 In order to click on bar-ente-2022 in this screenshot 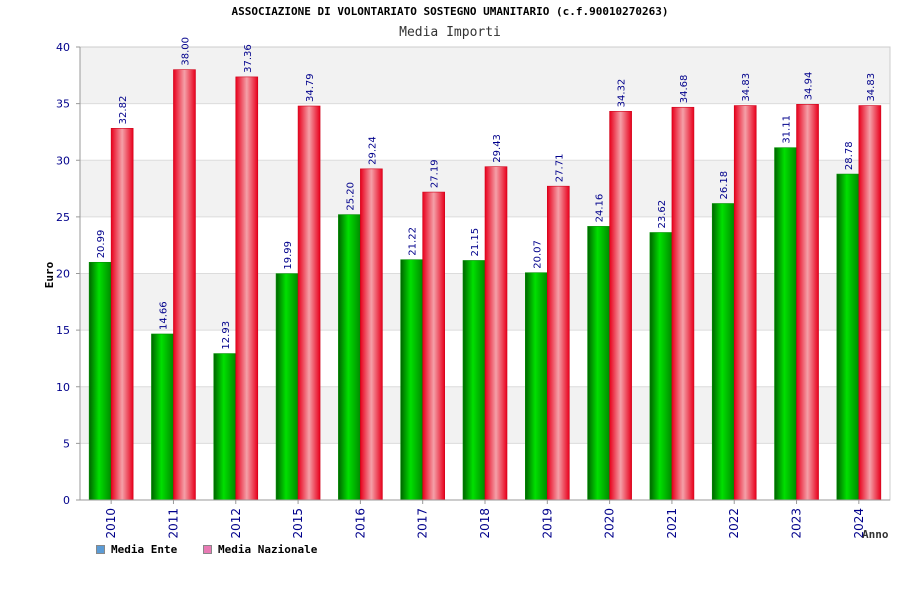, I will do `click(723, 352)`.